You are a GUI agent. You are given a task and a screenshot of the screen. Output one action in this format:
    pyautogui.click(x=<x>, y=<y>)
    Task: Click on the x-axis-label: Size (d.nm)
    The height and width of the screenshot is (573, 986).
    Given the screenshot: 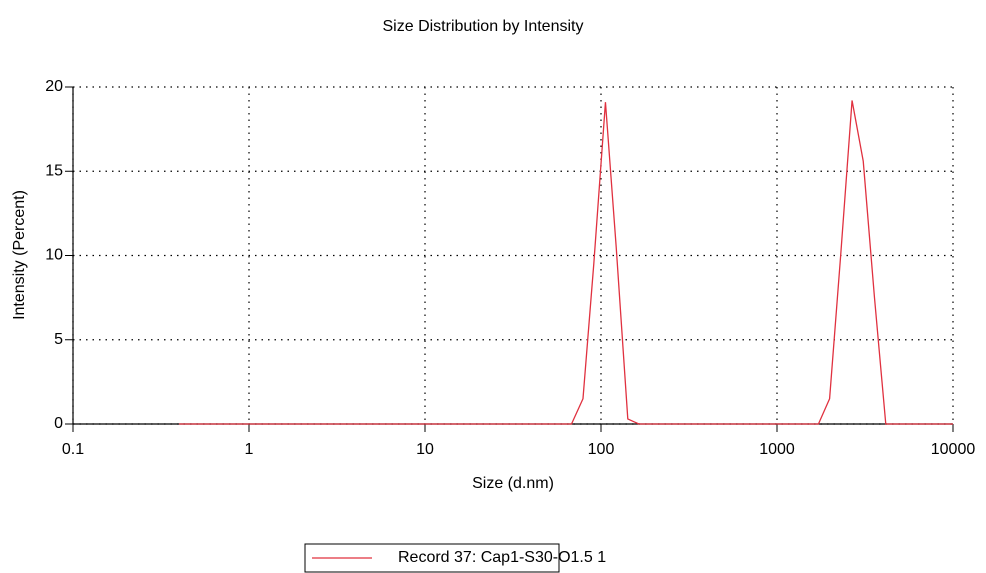 What is the action you would take?
    pyautogui.click(x=513, y=483)
    